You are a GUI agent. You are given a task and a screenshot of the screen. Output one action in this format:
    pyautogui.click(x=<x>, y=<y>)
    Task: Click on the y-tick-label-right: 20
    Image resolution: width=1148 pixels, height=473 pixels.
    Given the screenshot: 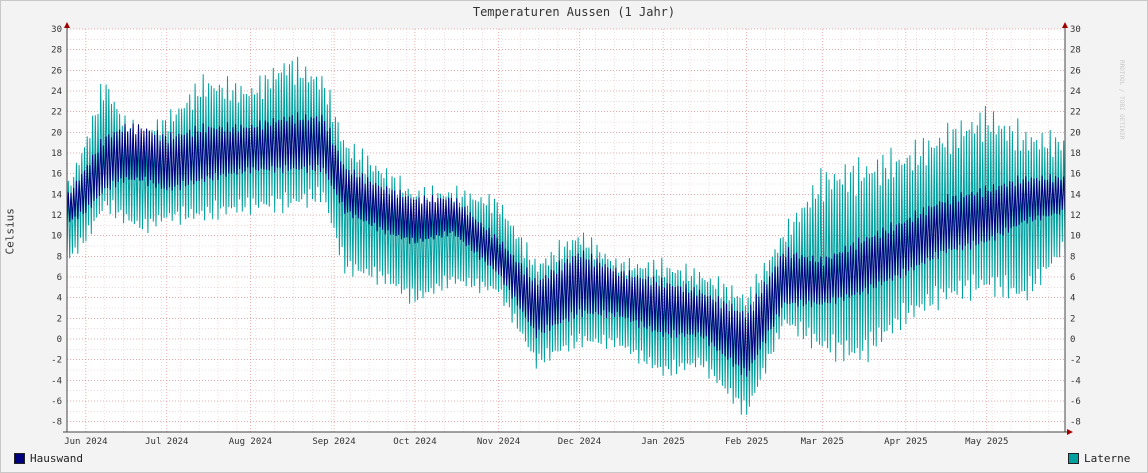 What is the action you would take?
    pyautogui.click(x=1075, y=133)
    